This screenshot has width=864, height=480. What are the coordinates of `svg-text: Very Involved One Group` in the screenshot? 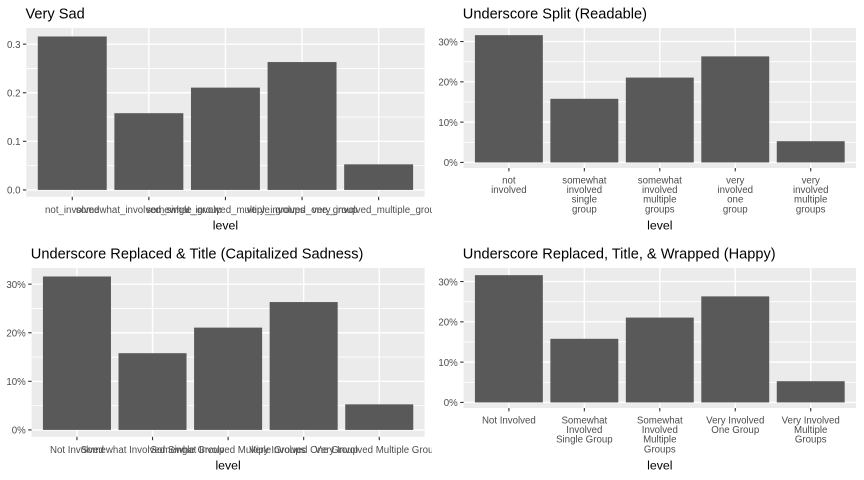 It's located at (303, 450).